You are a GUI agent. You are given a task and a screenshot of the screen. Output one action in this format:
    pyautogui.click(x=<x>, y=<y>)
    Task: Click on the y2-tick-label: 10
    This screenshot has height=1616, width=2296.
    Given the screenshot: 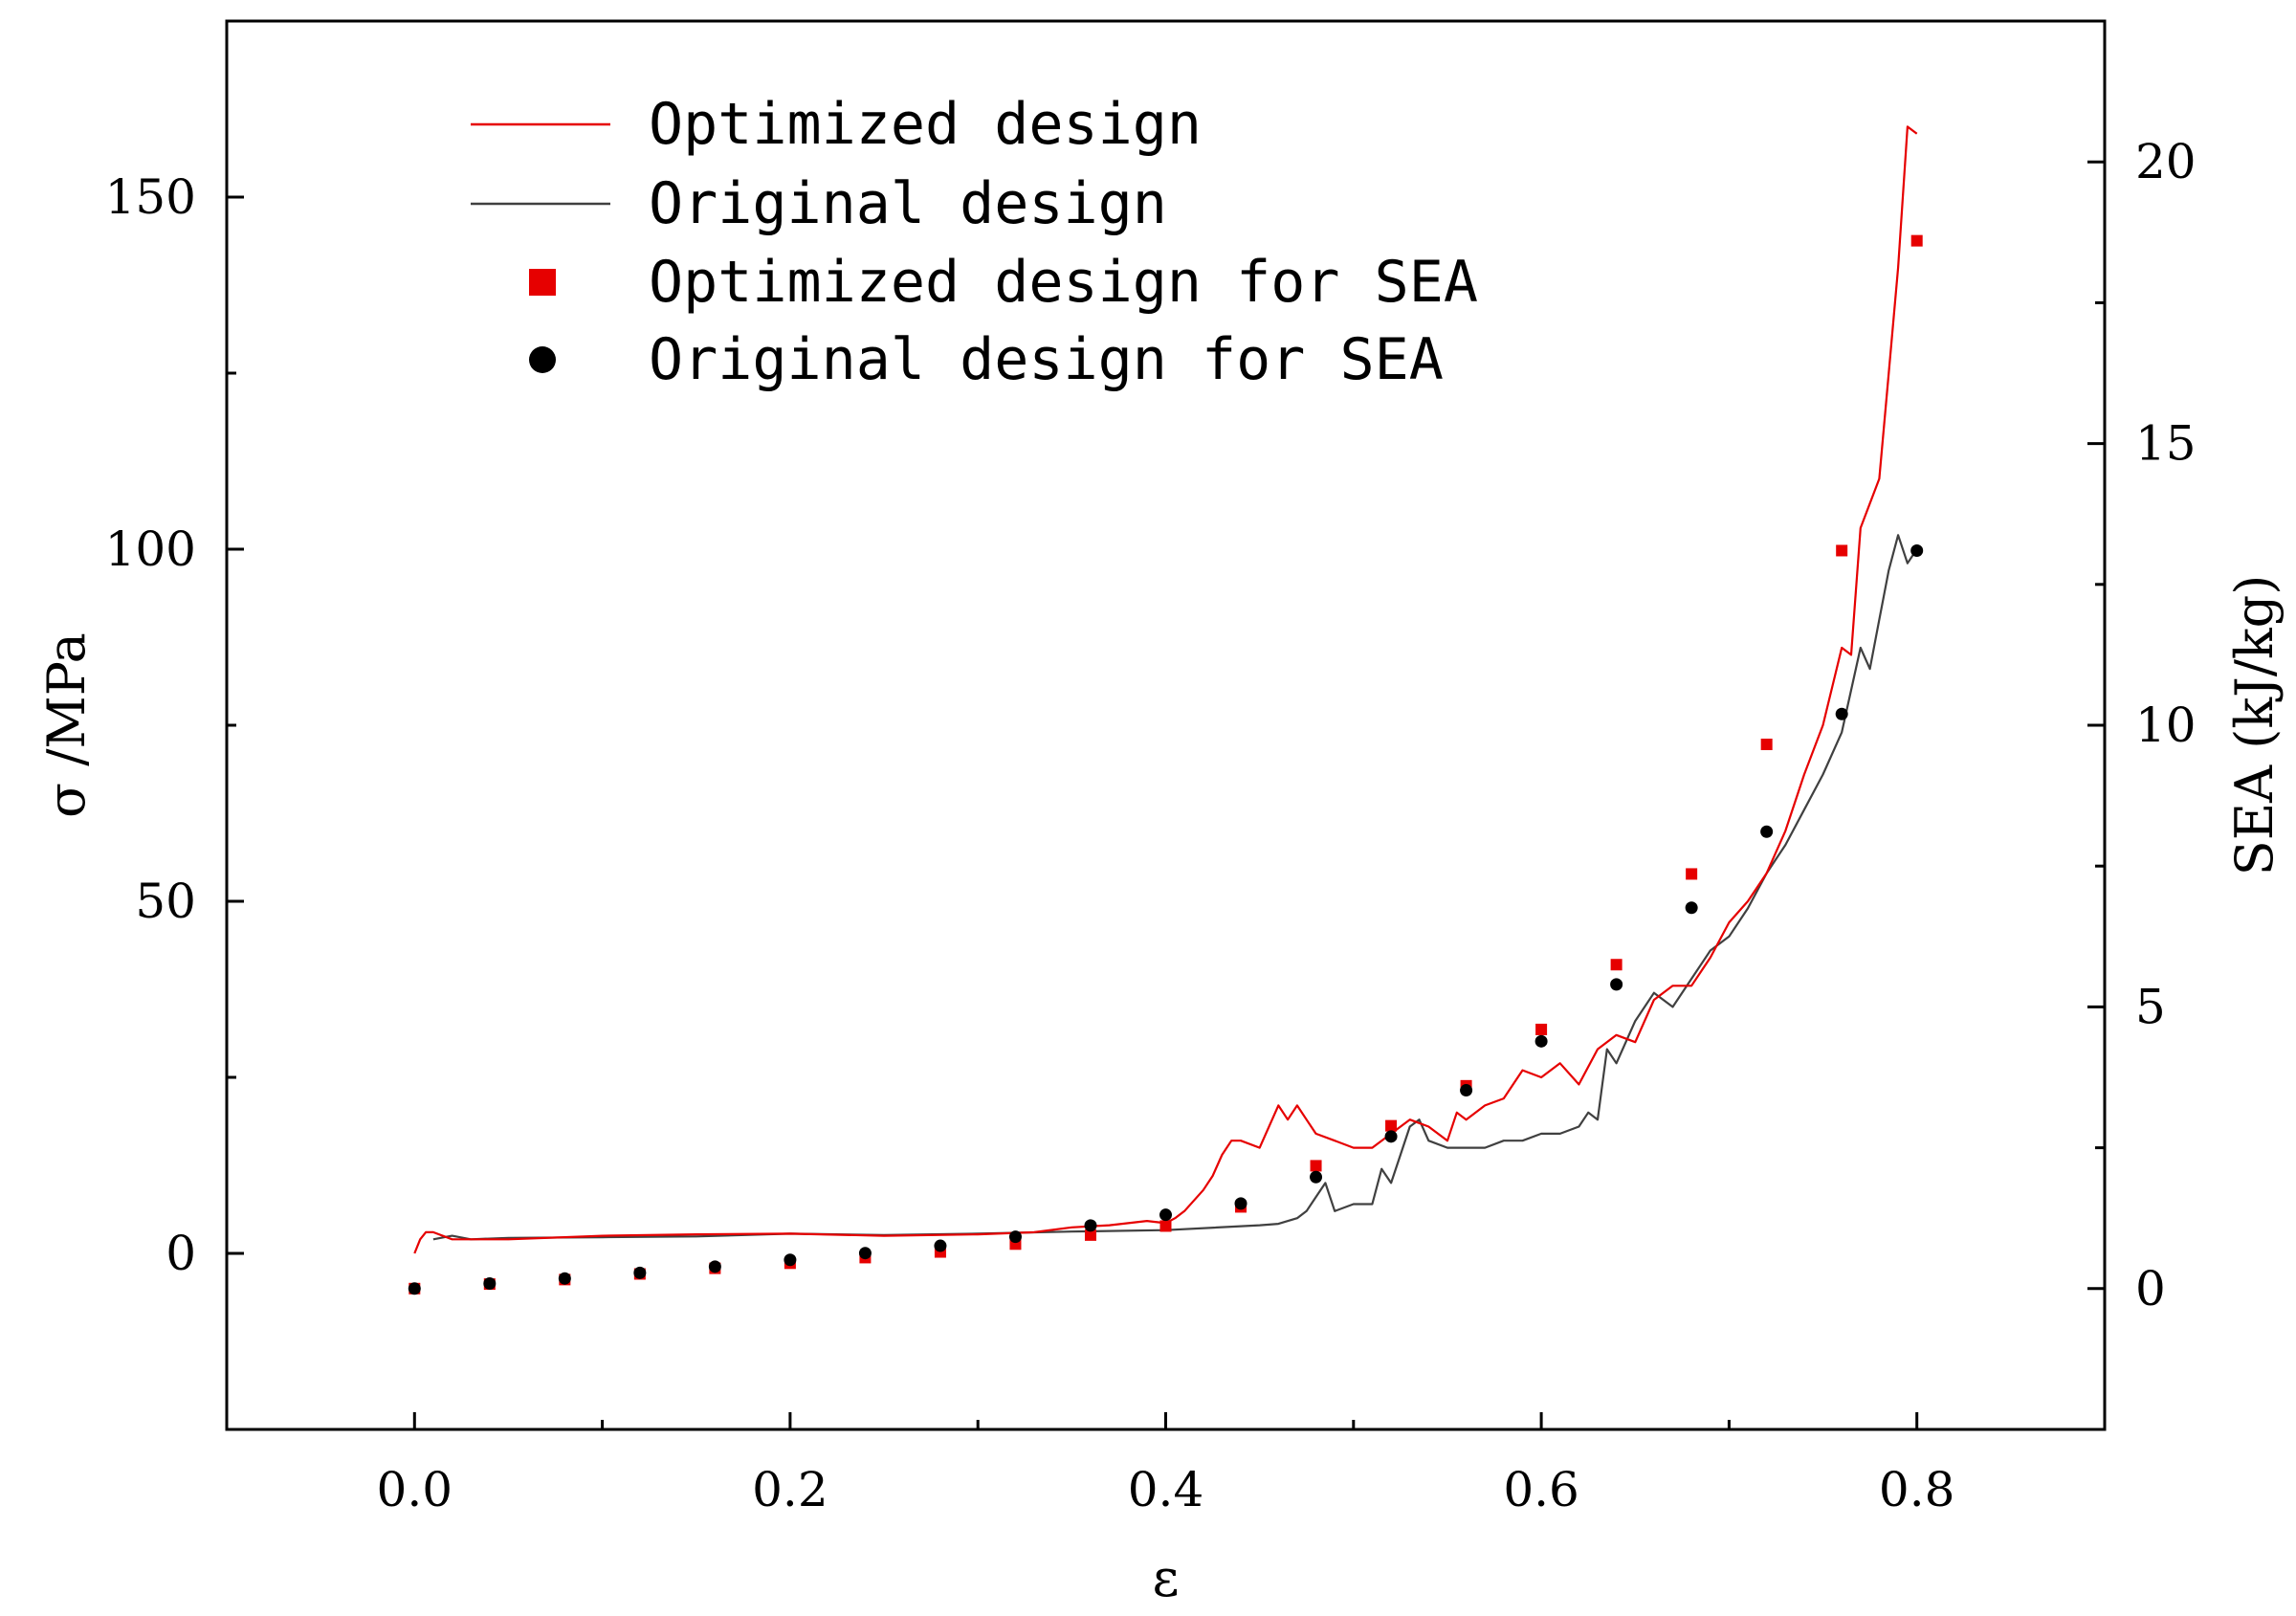 What is the action you would take?
    pyautogui.click(x=2166, y=725)
    